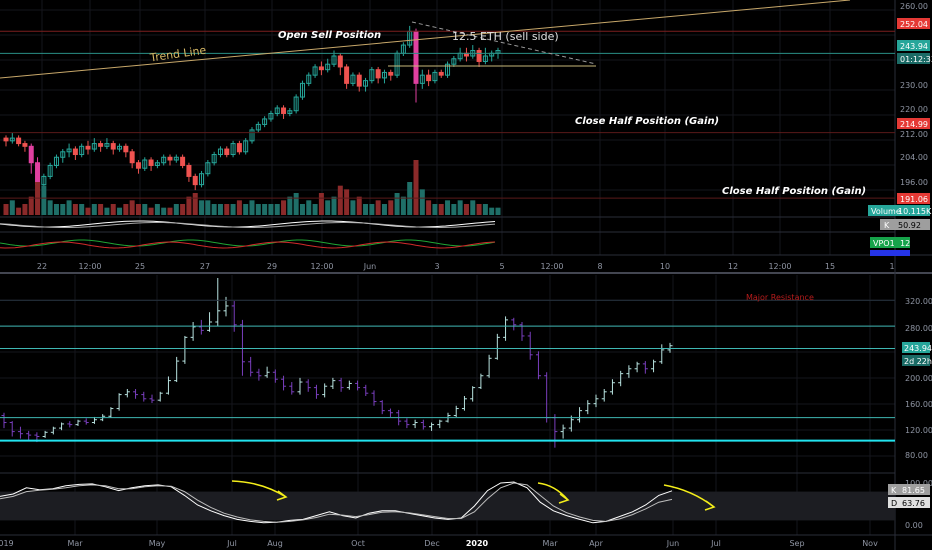 This screenshot has width=932, height=550. What do you see at coordinates (733, 266) in the screenshot?
I see `top-time-label-12: 12` at bounding box center [733, 266].